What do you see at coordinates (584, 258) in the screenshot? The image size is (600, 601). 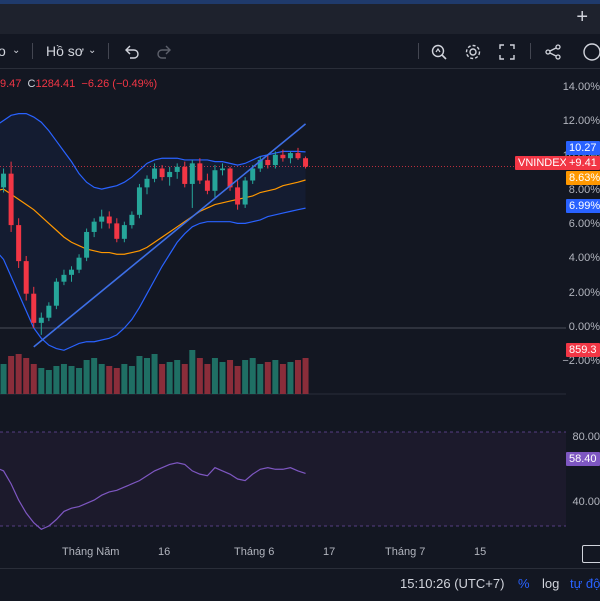 I see `price-axis-label: 4.00%` at bounding box center [584, 258].